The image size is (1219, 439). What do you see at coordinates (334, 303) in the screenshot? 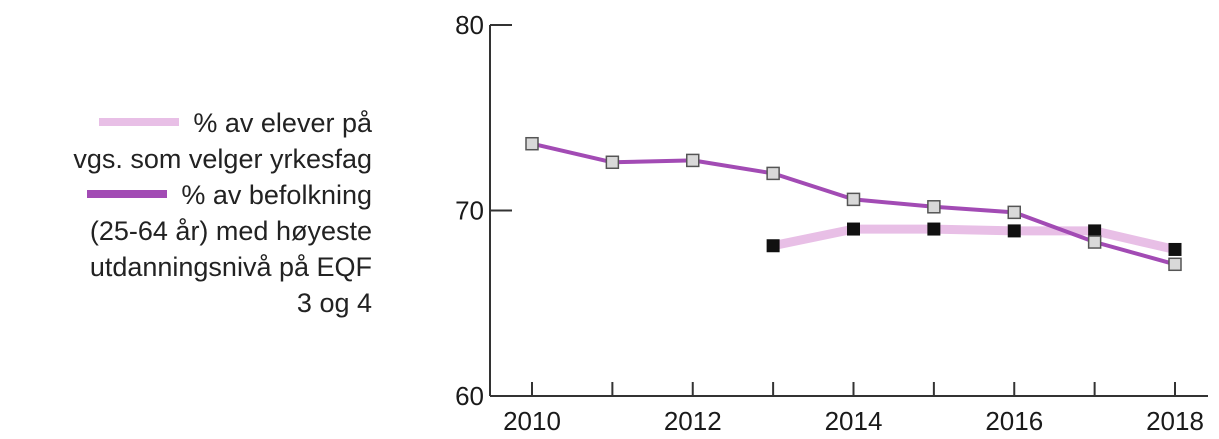
I see `legend-label-population-line-4: 3 og 4` at bounding box center [334, 303].